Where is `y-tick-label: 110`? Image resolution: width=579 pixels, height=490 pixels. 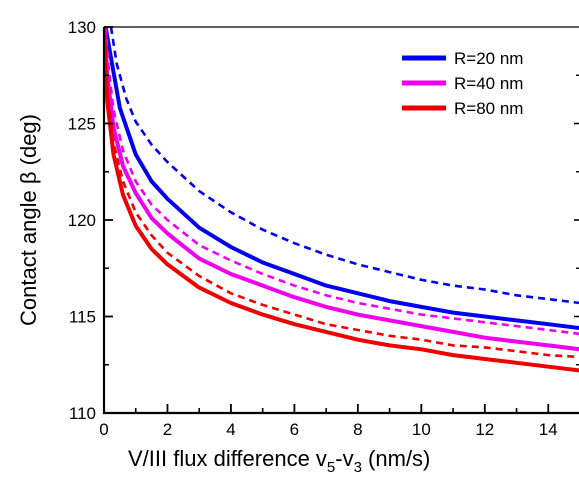 y-tick-label: 110 is located at coordinates (82, 413).